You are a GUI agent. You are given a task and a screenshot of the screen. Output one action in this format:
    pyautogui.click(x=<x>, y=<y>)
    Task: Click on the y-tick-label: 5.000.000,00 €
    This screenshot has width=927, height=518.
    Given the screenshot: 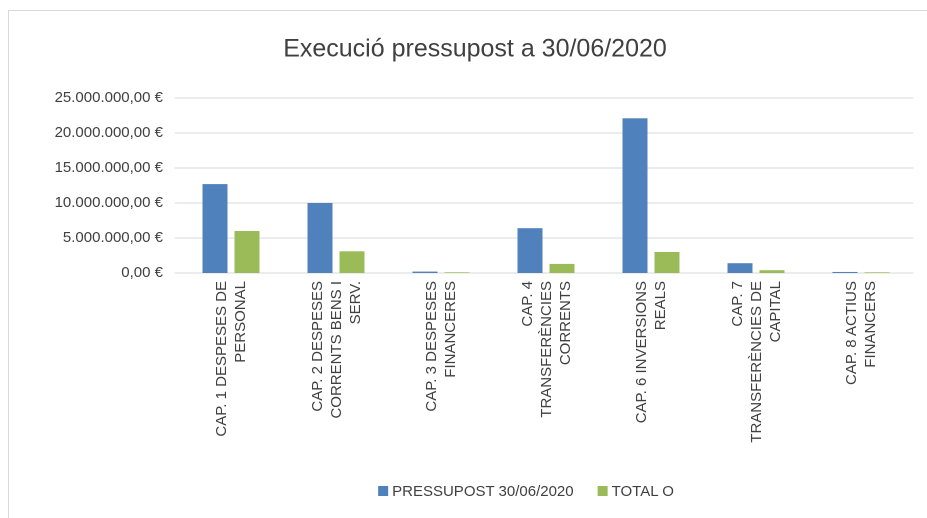 What is the action you would take?
    pyautogui.click(x=113, y=237)
    